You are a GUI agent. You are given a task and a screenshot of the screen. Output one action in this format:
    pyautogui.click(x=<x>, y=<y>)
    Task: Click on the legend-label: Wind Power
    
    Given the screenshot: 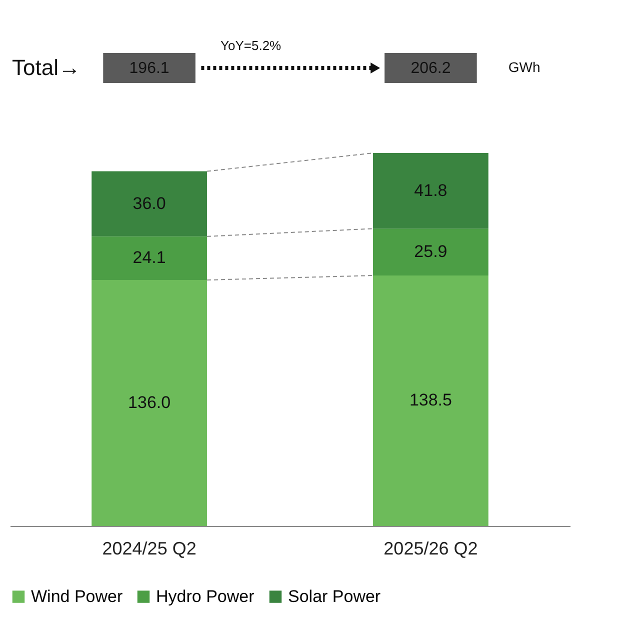 What is the action you would take?
    pyautogui.click(x=77, y=596)
    